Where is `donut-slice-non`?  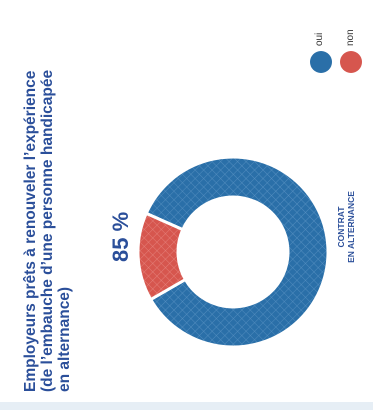 donut-slice-non is located at coordinates (162, 256).